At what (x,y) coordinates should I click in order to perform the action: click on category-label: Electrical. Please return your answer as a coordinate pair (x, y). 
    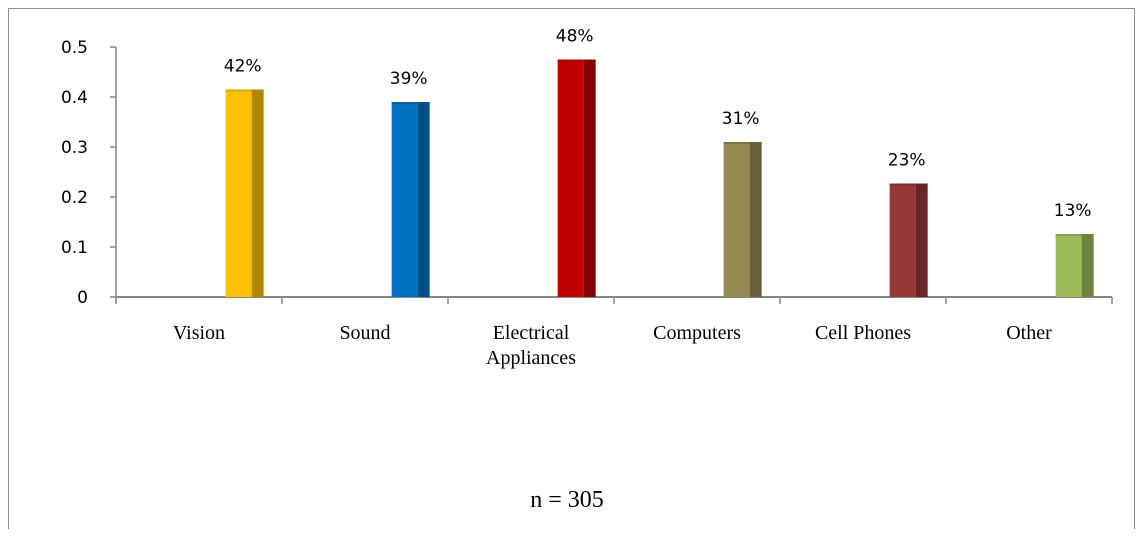
    Looking at the image, I should click on (531, 333).